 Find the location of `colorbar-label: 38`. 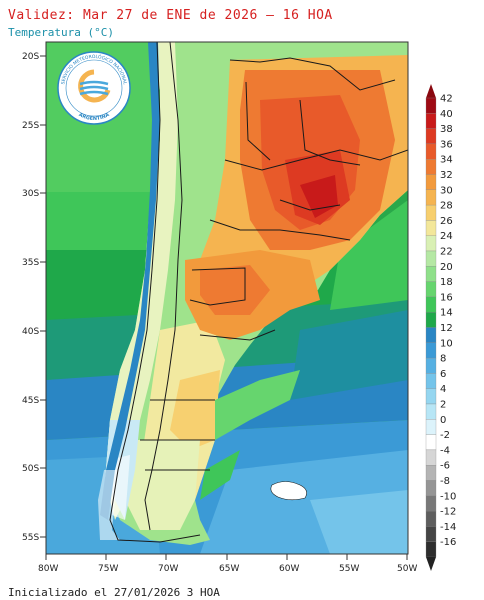

colorbar-label: 38 is located at coordinates (446, 129).